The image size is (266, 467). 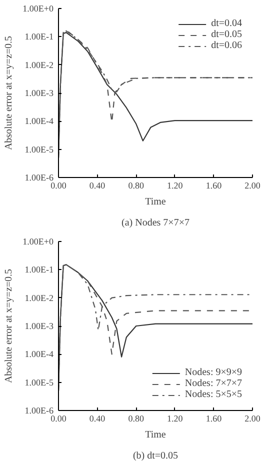 What do you see at coordinates (156, 223) in the screenshot?
I see `text: (a) Nodes 7×7×7` at bounding box center [156, 223].